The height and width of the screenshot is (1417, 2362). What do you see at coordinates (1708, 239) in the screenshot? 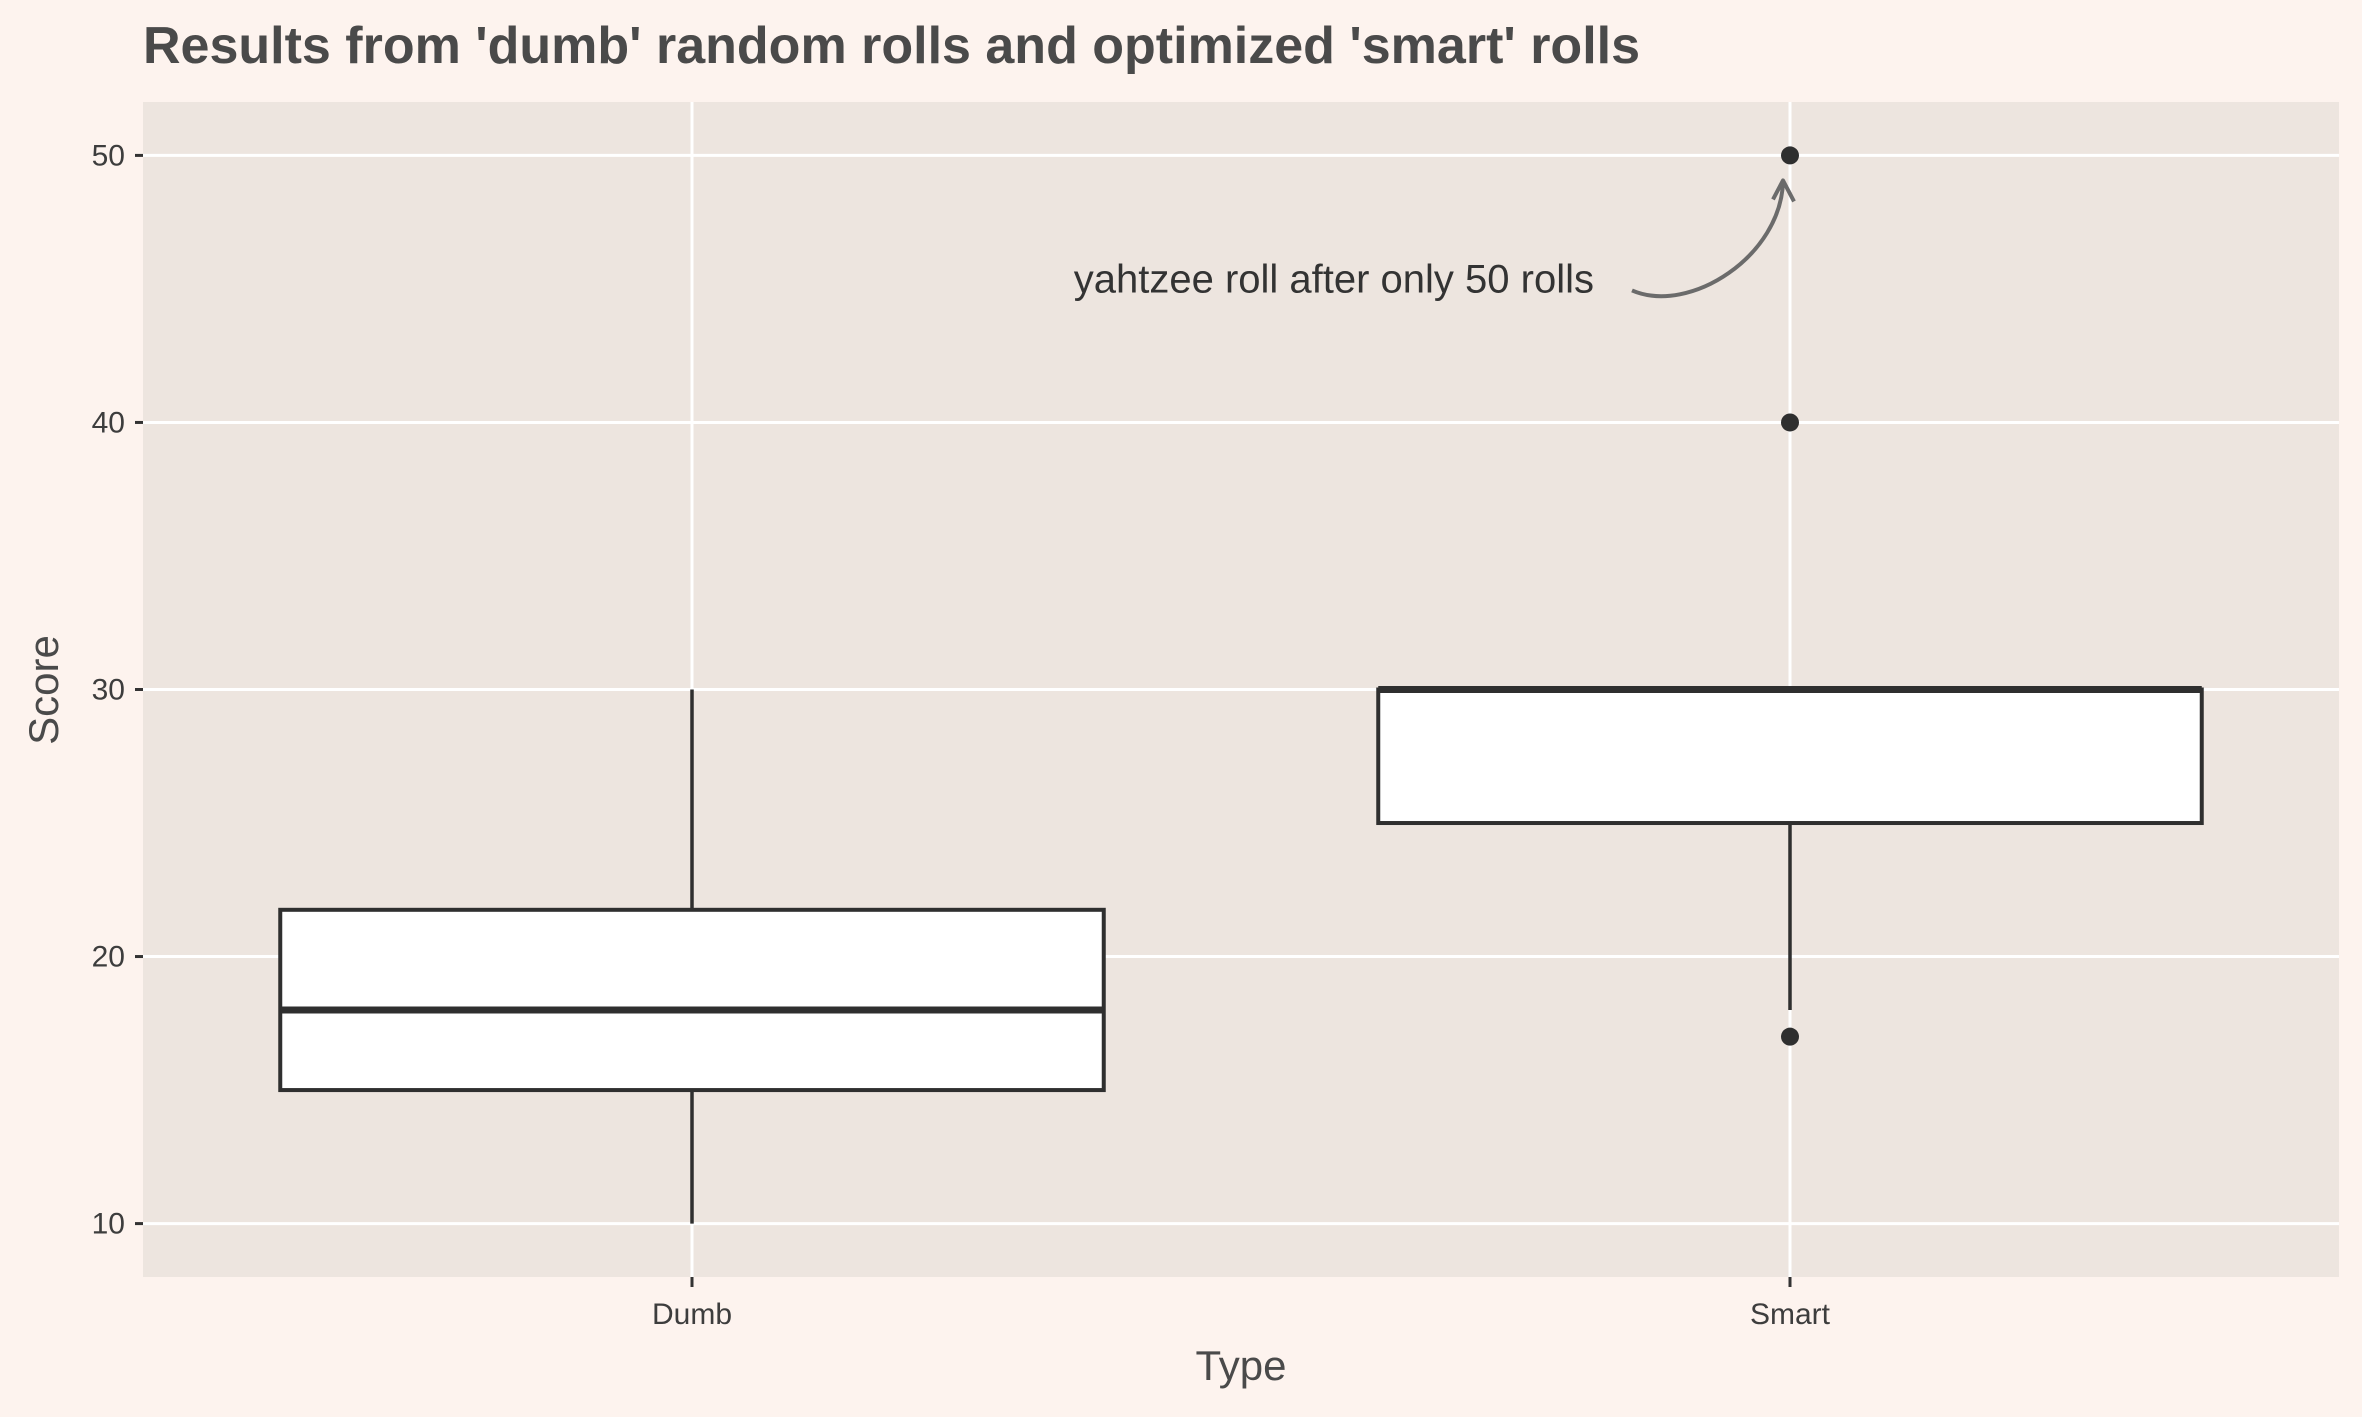
I see `annotation-arrow` at bounding box center [1708, 239].